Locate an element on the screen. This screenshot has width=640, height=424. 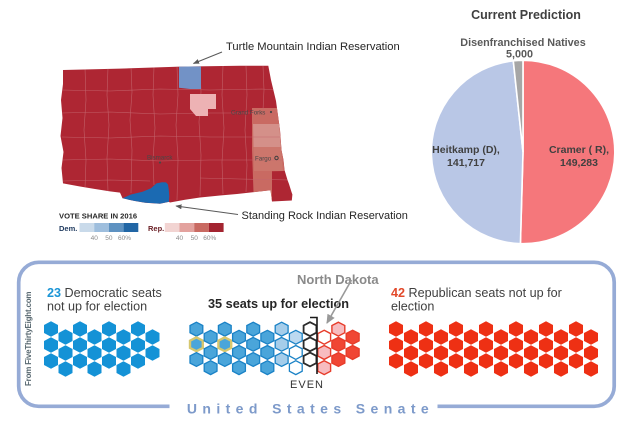
svg-text: Heitkamp (D), is located at coordinates (466, 150).